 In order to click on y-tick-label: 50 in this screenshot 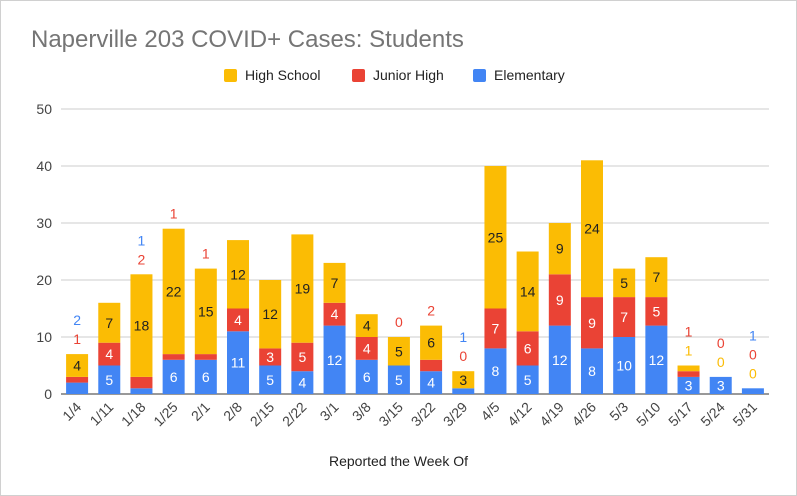, I will do `click(44, 109)`.